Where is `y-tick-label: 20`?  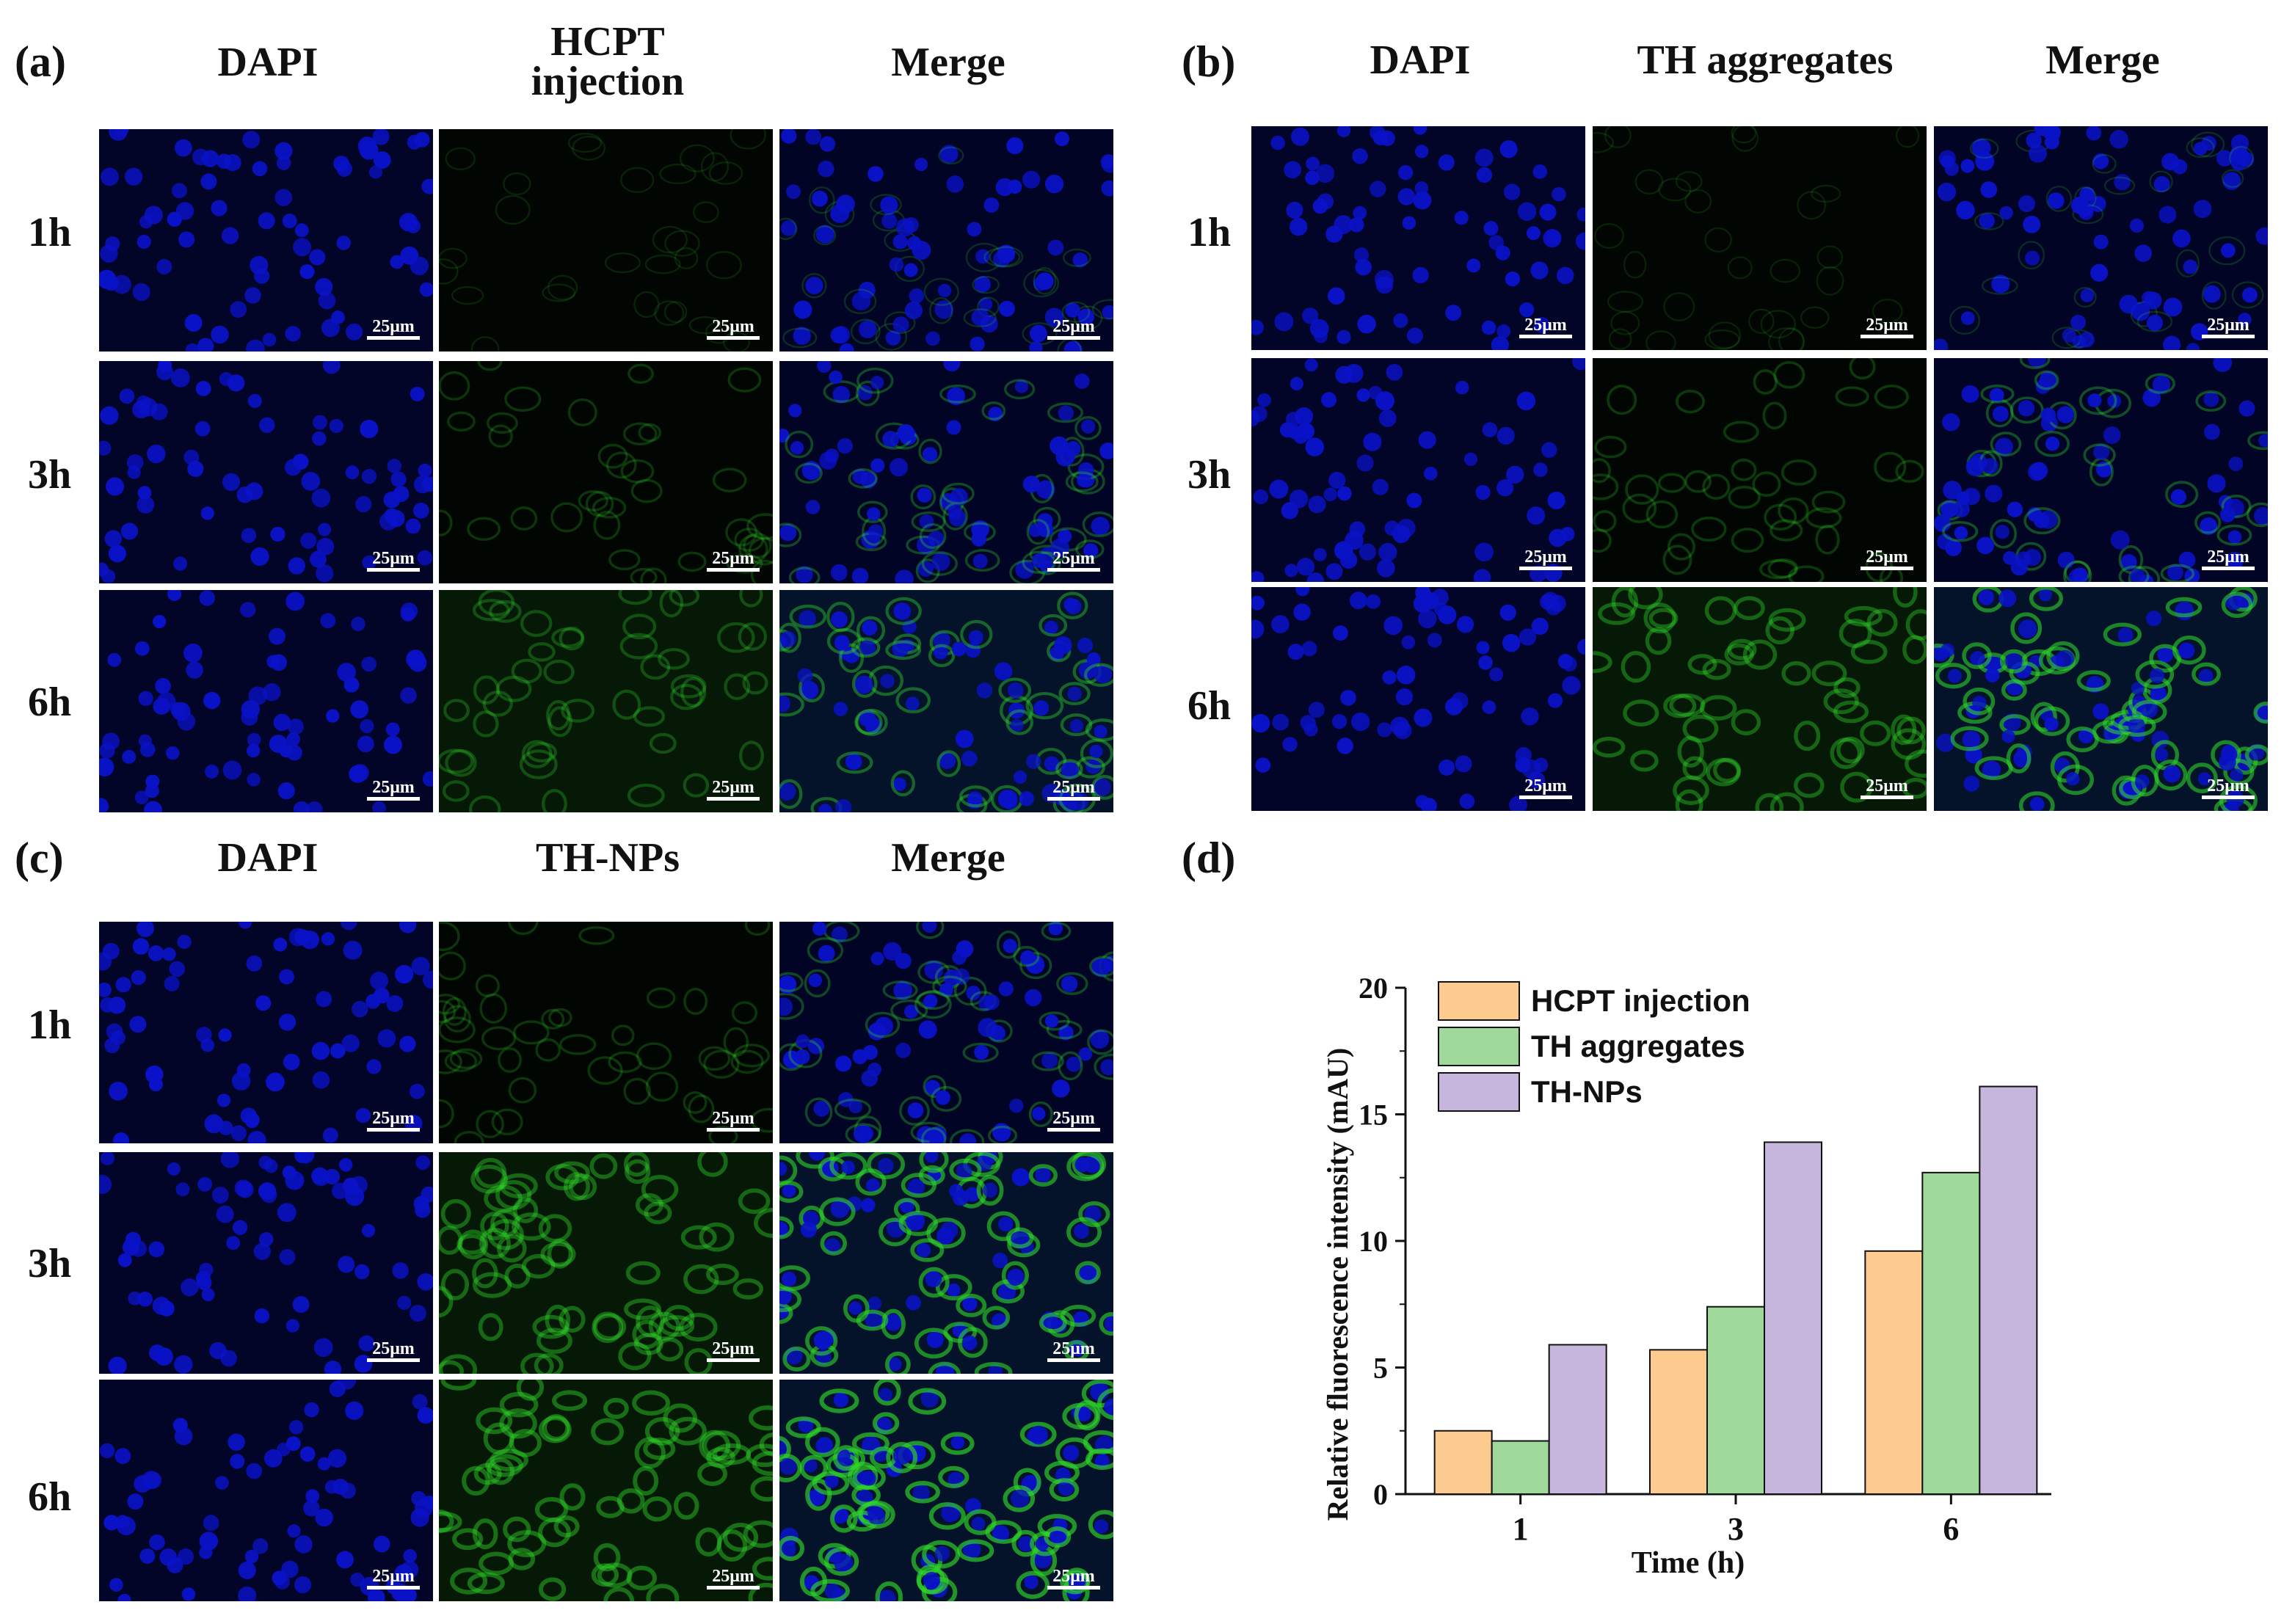
y-tick-label: 20 is located at coordinates (1373, 988).